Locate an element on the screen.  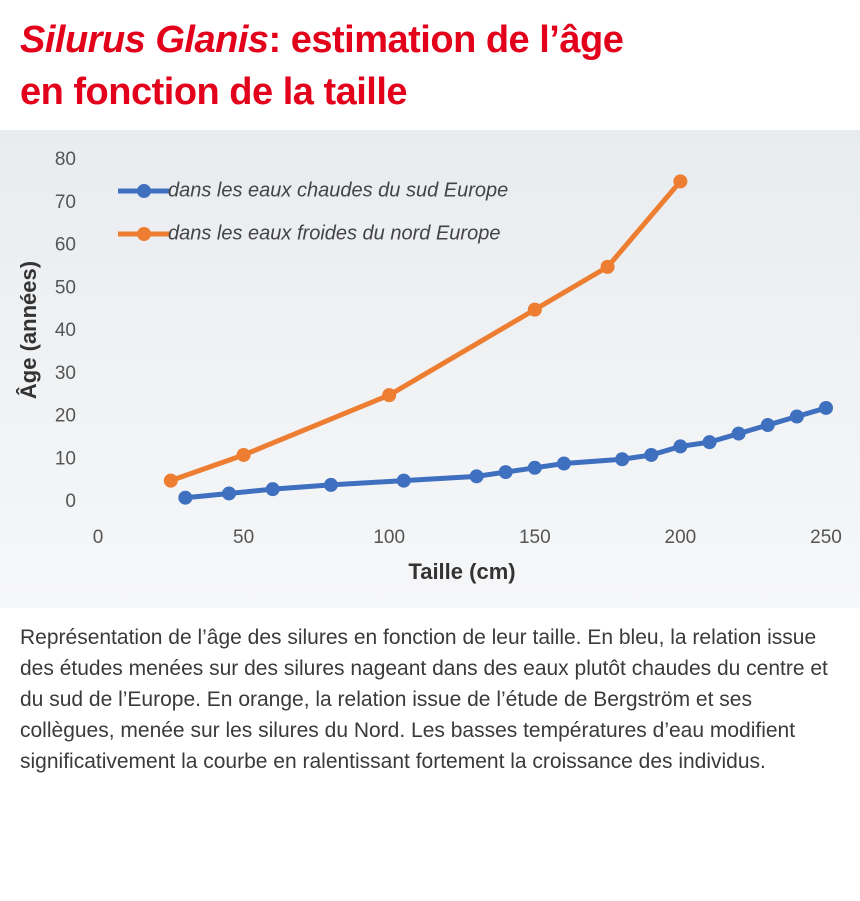
y-tick-label: 20 is located at coordinates (65, 416).